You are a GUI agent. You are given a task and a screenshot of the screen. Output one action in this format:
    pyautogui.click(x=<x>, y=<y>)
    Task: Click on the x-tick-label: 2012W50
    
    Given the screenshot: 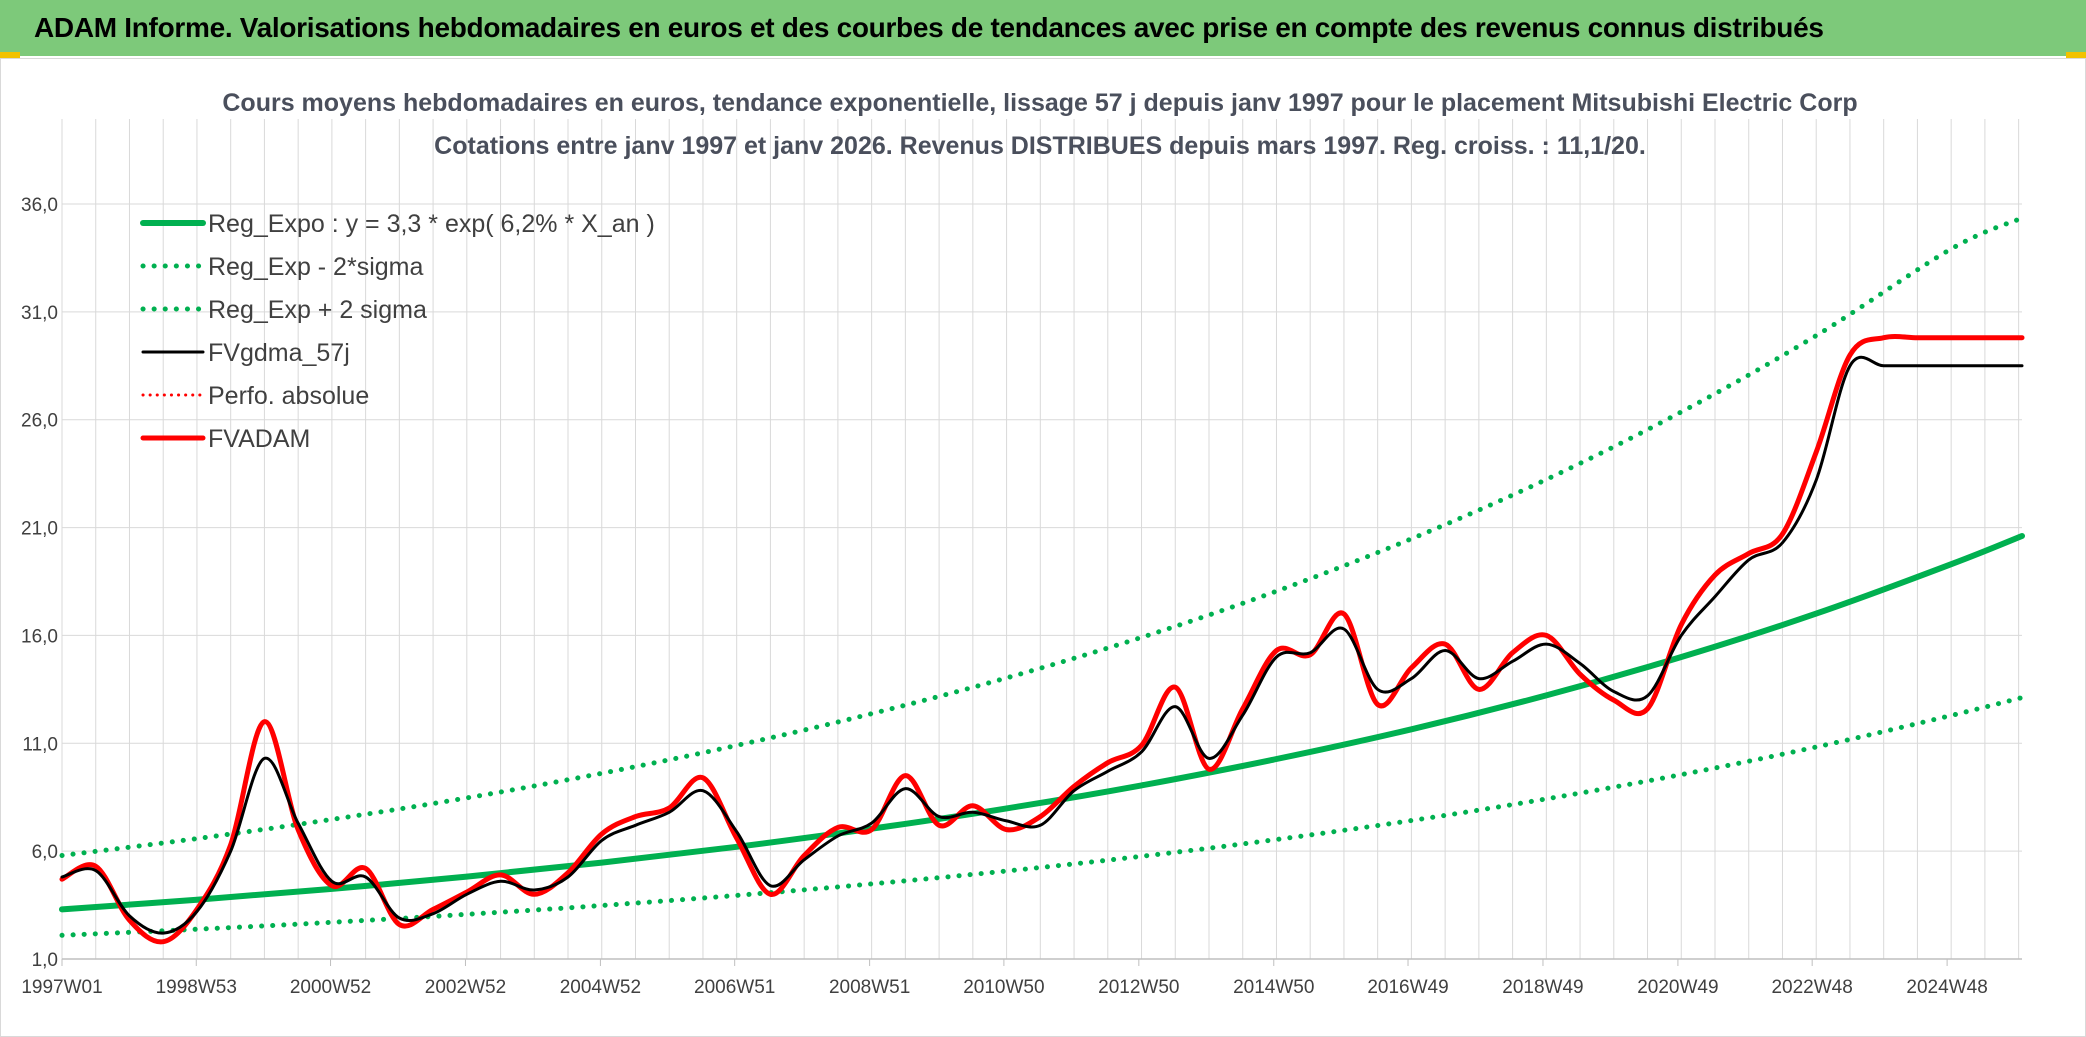 What is the action you would take?
    pyautogui.click(x=1138, y=987)
    